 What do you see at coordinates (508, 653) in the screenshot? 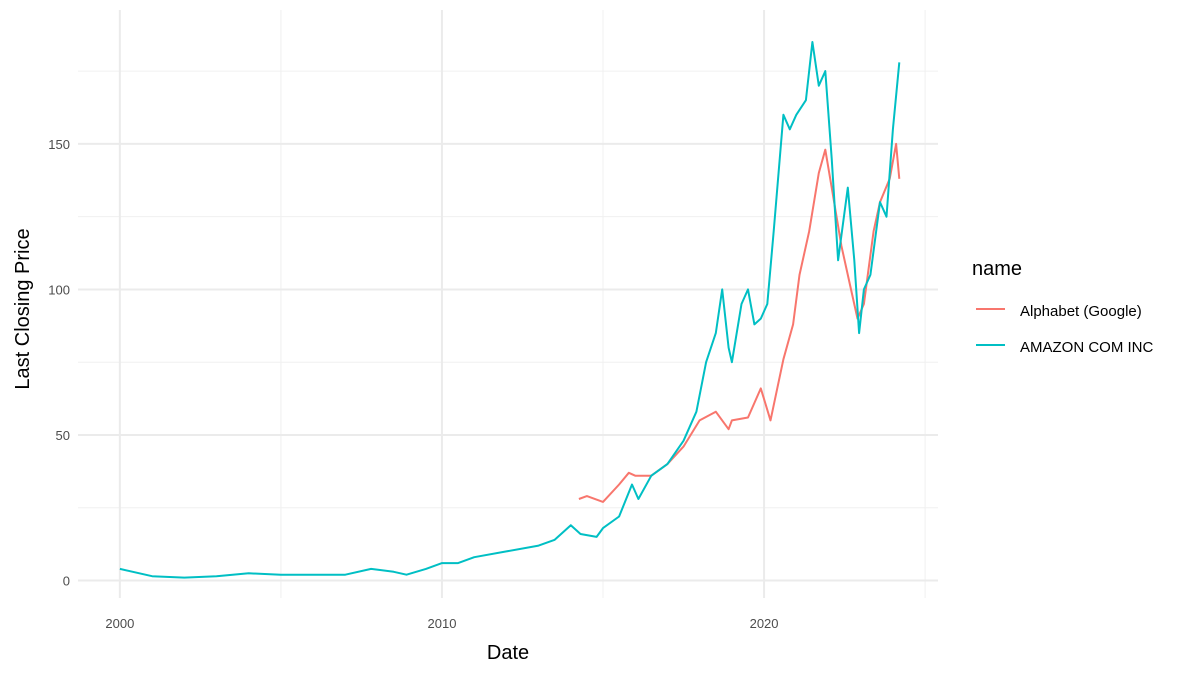
I see `x-axis-title: Date` at bounding box center [508, 653].